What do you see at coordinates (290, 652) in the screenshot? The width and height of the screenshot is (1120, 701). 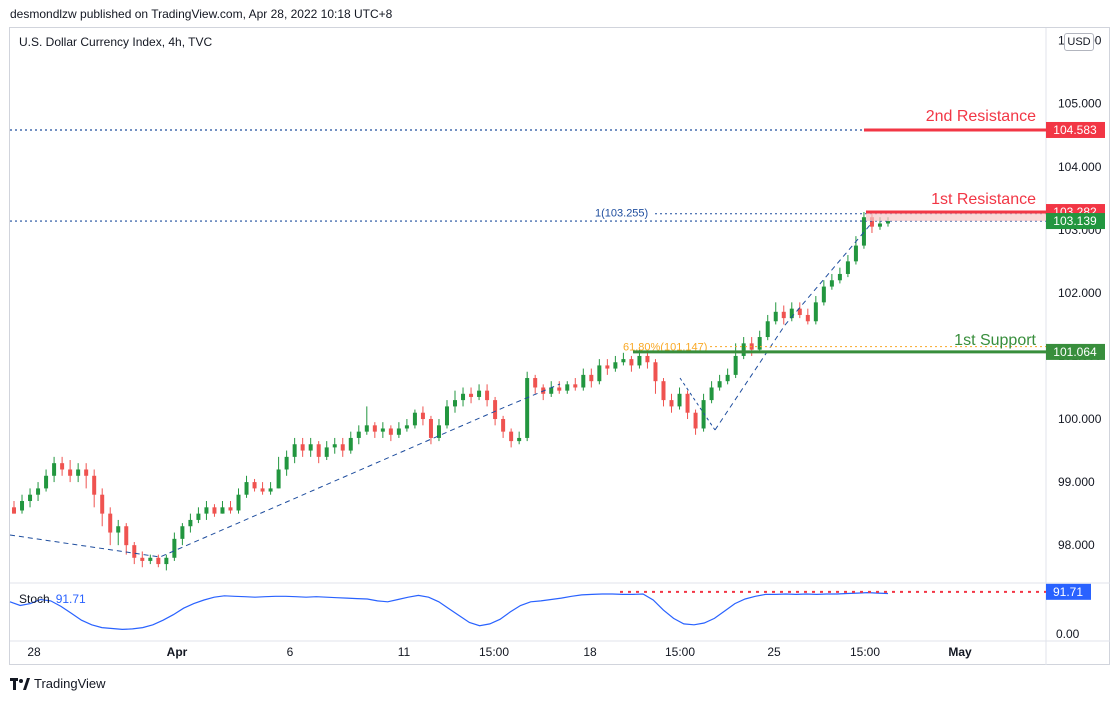 I see `x-tick-label: 6` at bounding box center [290, 652].